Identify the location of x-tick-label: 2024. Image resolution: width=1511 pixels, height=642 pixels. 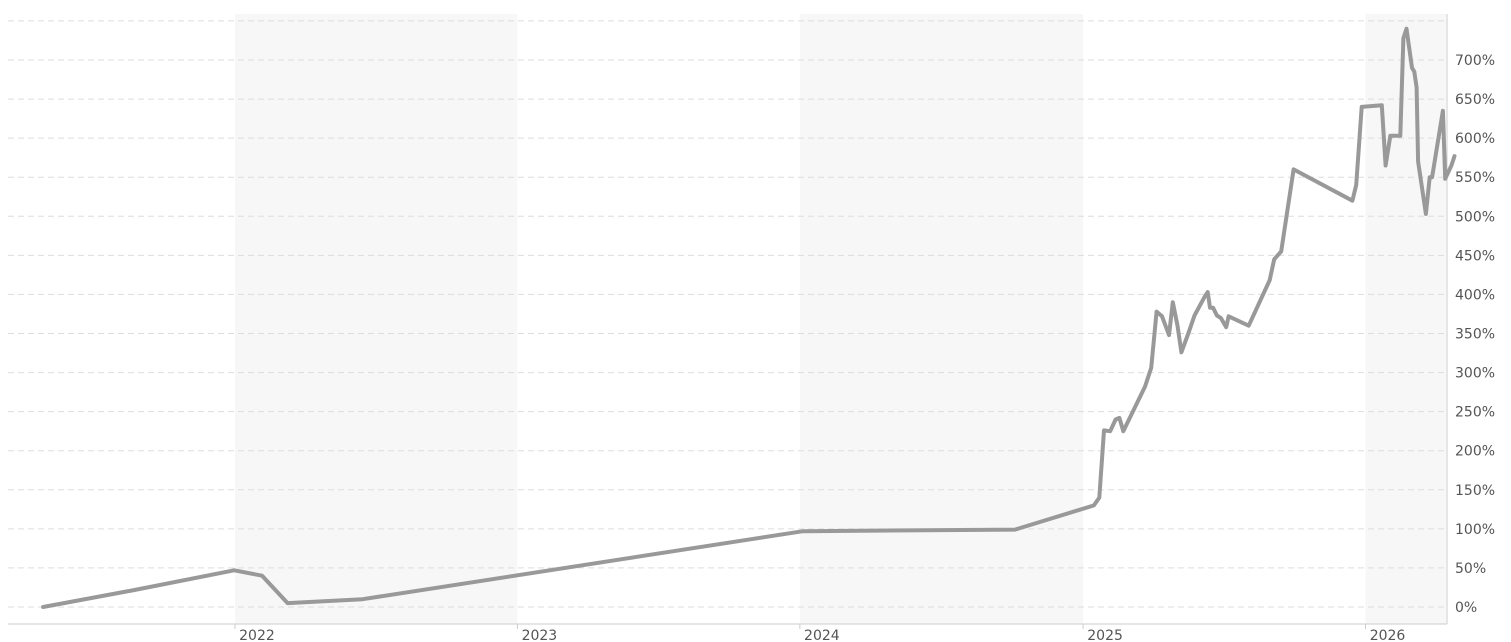
(822, 635).